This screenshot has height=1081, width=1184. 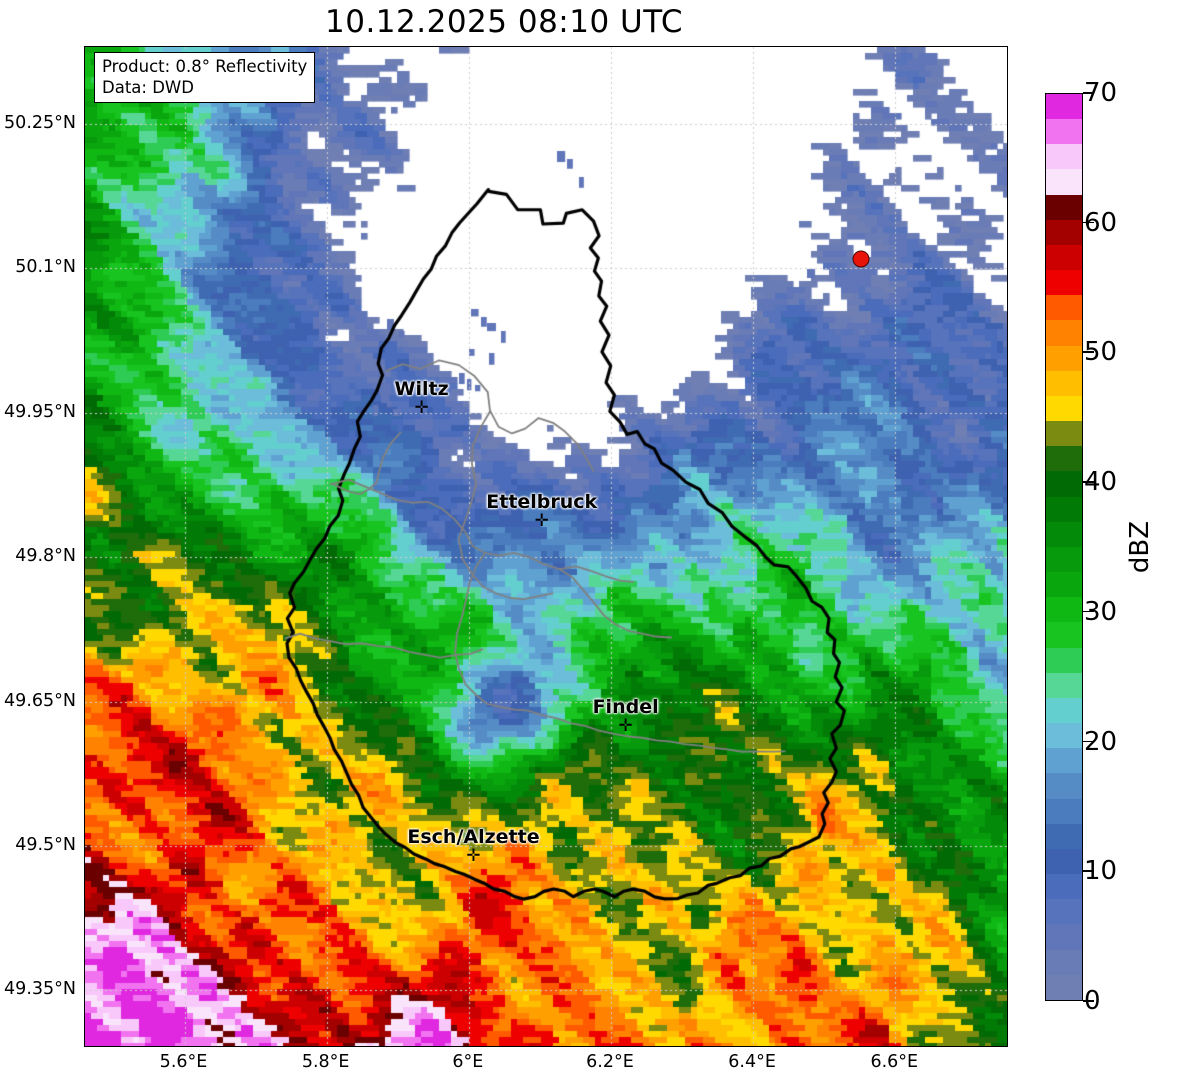 What do you see at coordinates (610, 1062) in the screenshot?
I see `x-axis-tick-6.2°E: 6.2°E` at bounding box center [610, 1062].